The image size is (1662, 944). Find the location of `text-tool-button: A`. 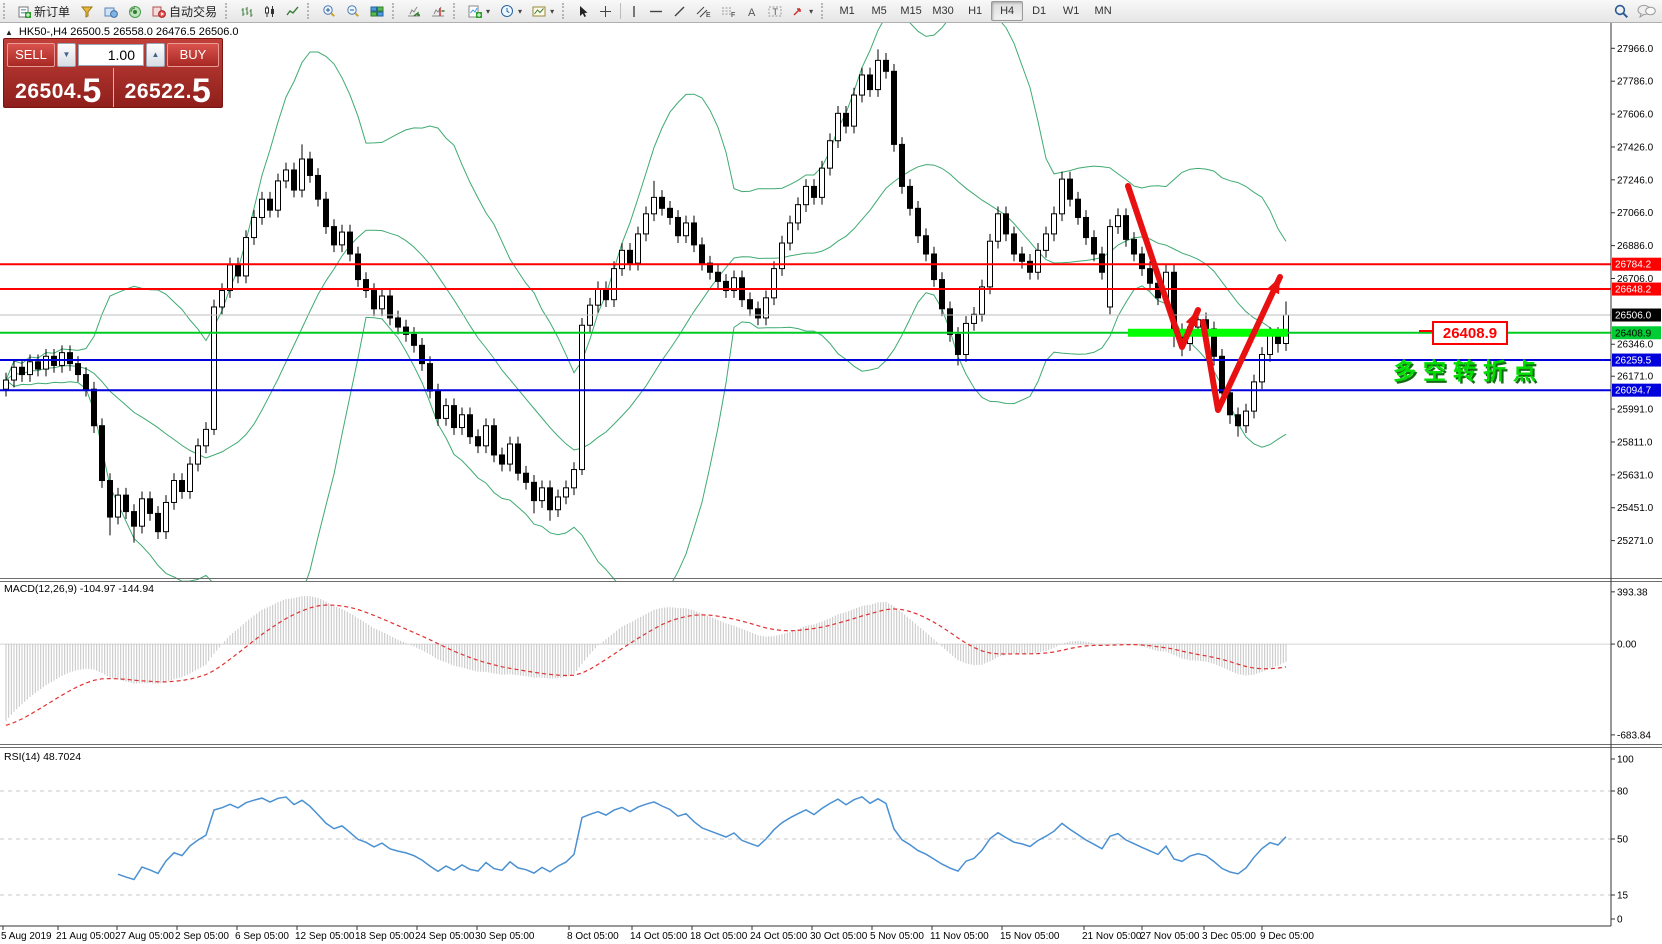

text-tool-button: A is located at coordinates (752, 11).